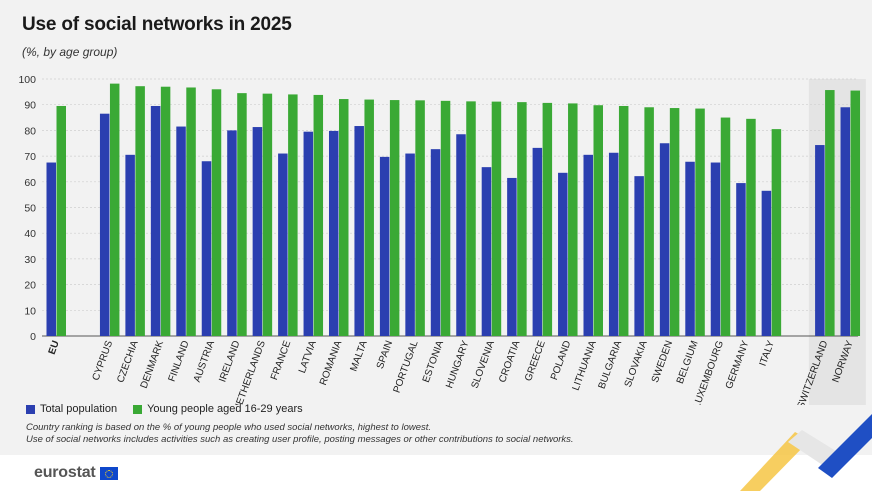 The height and width of the screenshot is (491, 872). Describe the element at coordinates (738, 365) in the screenshot. I see `x-tick-label: GERMANY` at that location.